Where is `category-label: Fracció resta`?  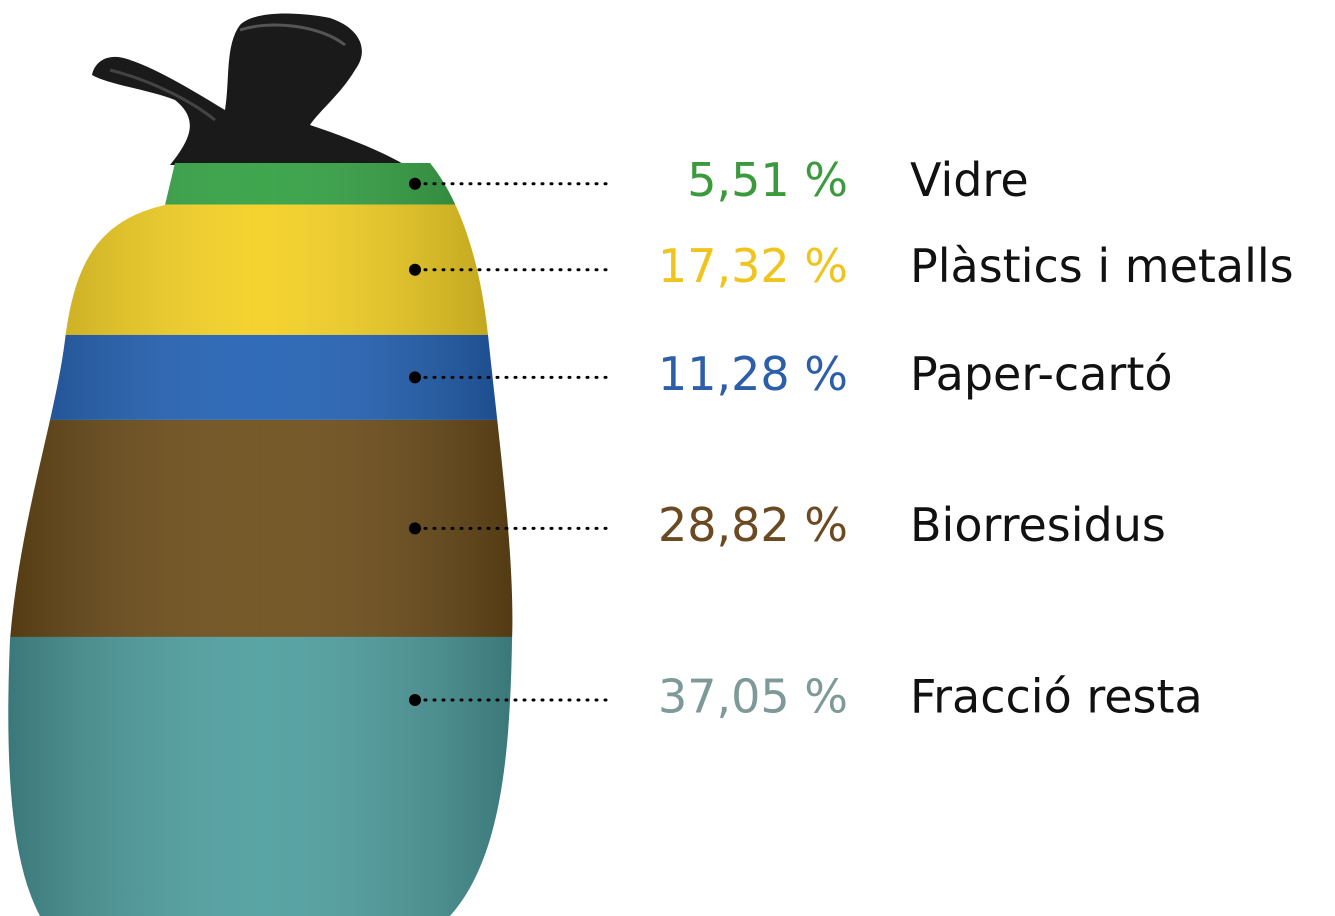 category-label: Fracció resta is located at coordinates (1056, 697).